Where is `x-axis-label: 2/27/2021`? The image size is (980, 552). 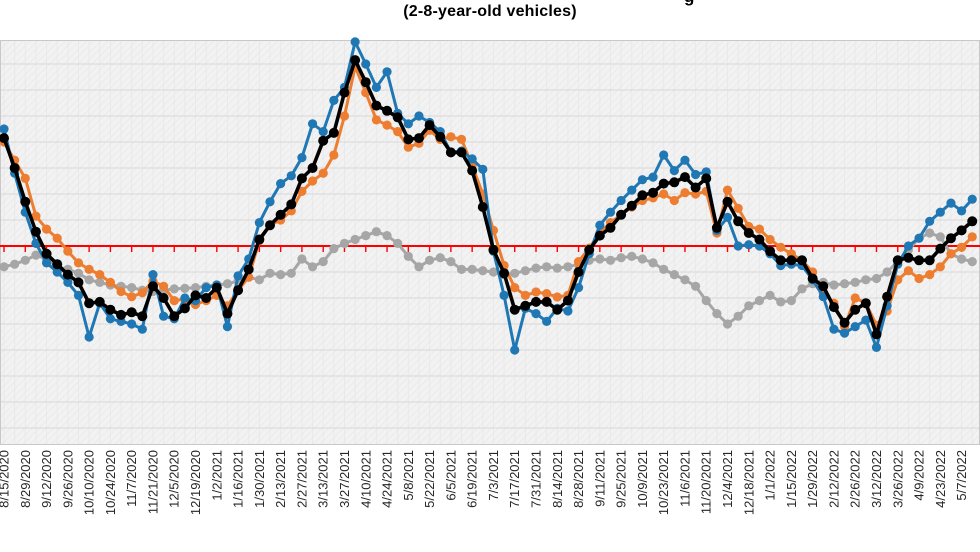
x-axis-label: 2/27/2021 is located at coordinates (301, 479).